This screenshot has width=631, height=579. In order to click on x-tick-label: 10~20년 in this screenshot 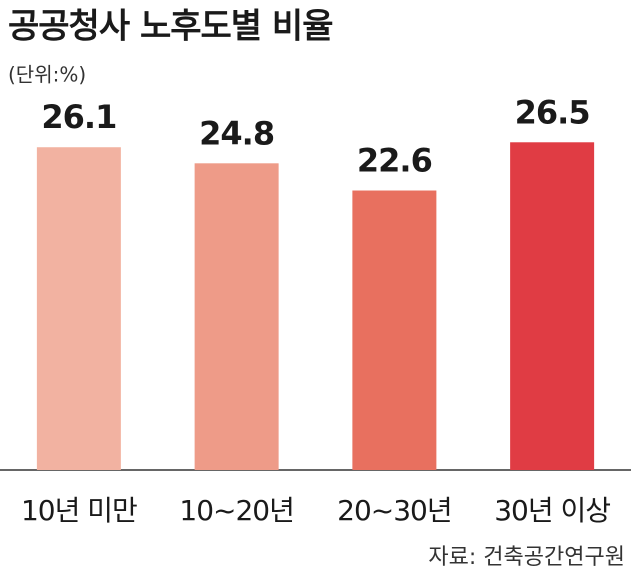, I will do `click(236, 510)`.